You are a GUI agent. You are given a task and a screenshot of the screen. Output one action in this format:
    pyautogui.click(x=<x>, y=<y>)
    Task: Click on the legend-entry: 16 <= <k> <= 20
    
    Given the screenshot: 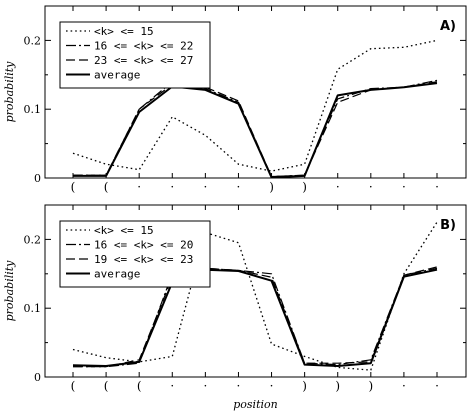 What is the action you would take?
    pyautogui.click(x=143, y=245)
    